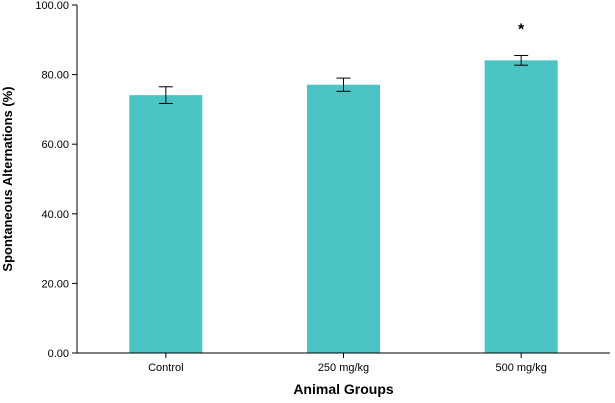 This screenshot has height=403, width=615. I want to click on y-tick-label: 80.00, so click(55, 76).